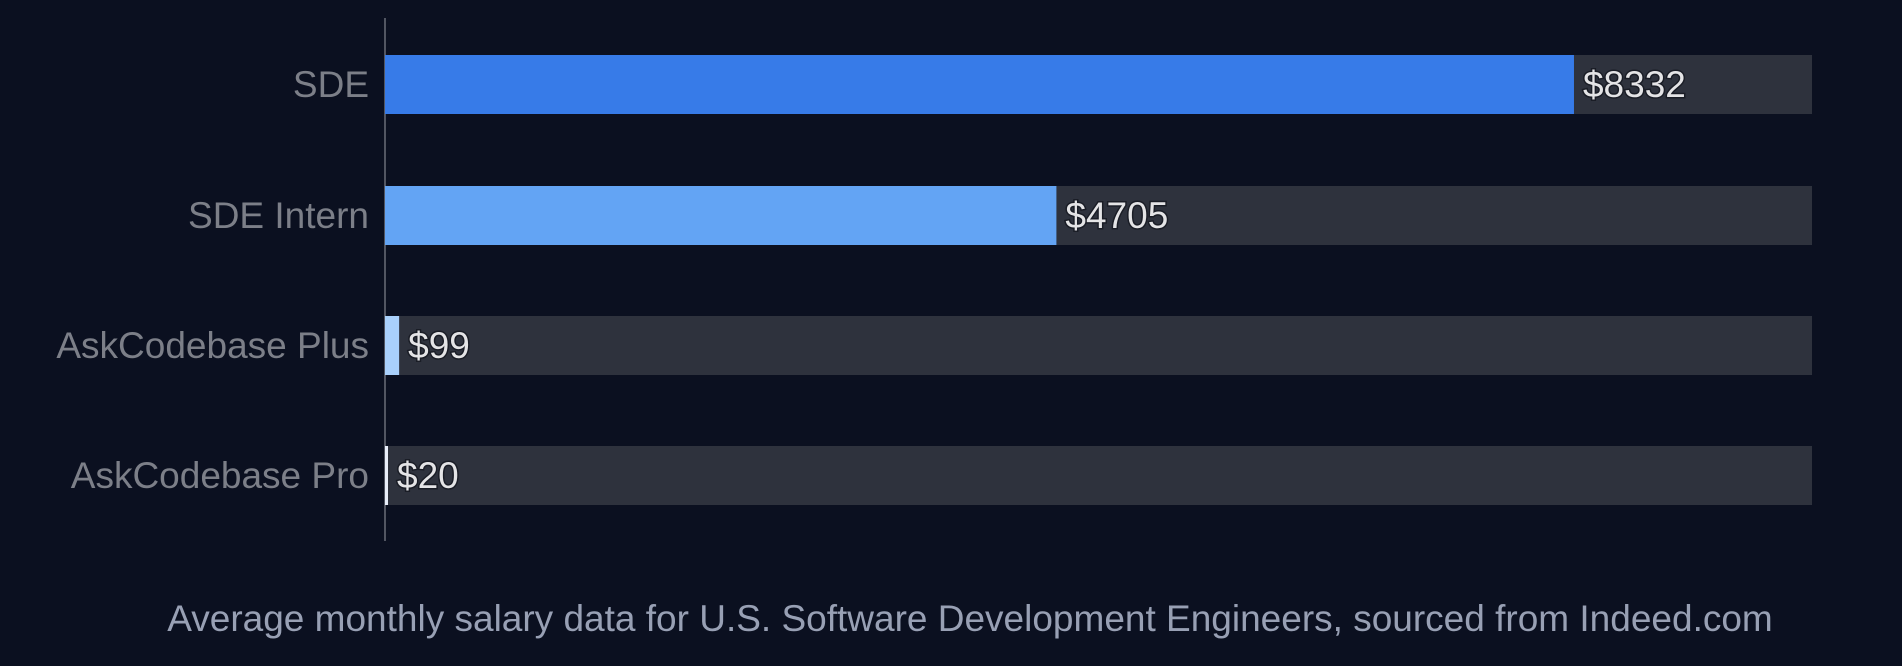 Image resolution: width=1902 pixels, height=666 pixels. Describe the element at coordinates (220, 475) in the screenshot. I see `category-label: AskCodebase Pro` at that location.